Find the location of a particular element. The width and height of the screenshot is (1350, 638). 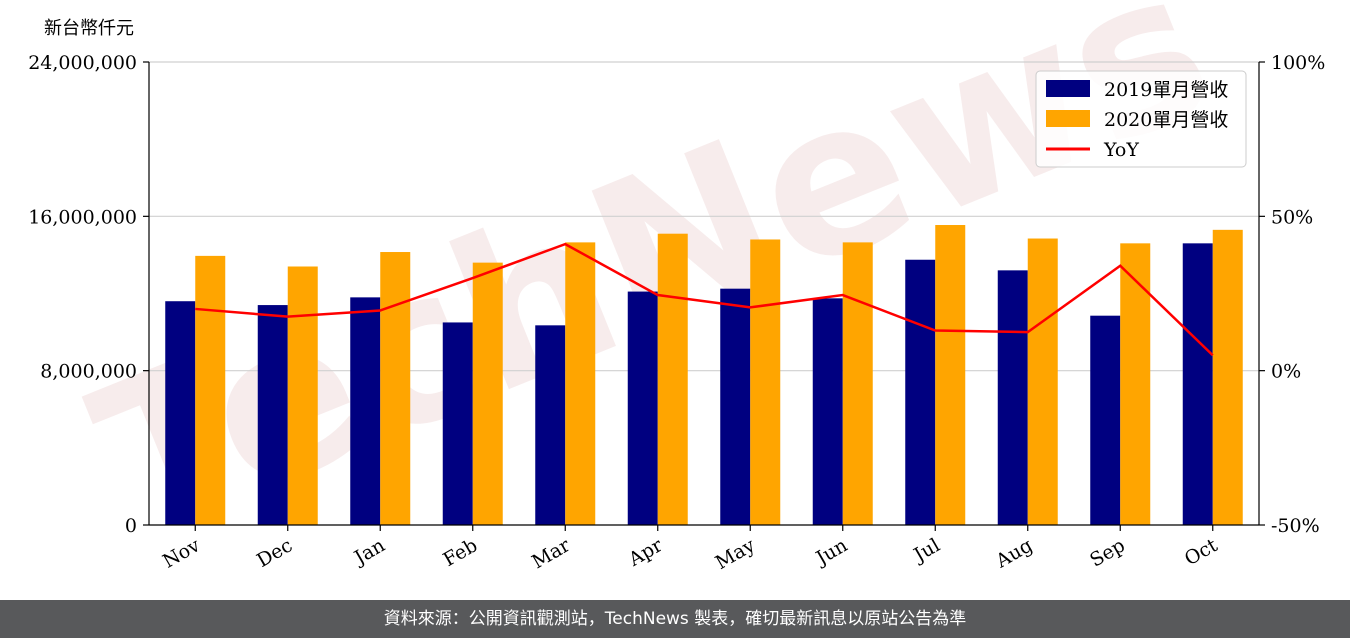

bar-2019-dec is located at coordinates (272, 415).